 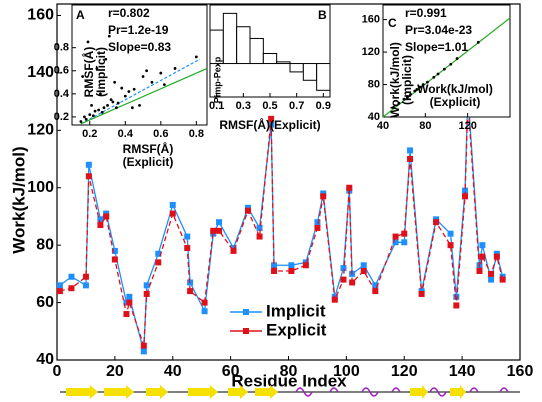 What do you see at coordinates (160, 134) in the screenshot?
I see `x-tick-label: 0.6` at bounding box center [160, 134].